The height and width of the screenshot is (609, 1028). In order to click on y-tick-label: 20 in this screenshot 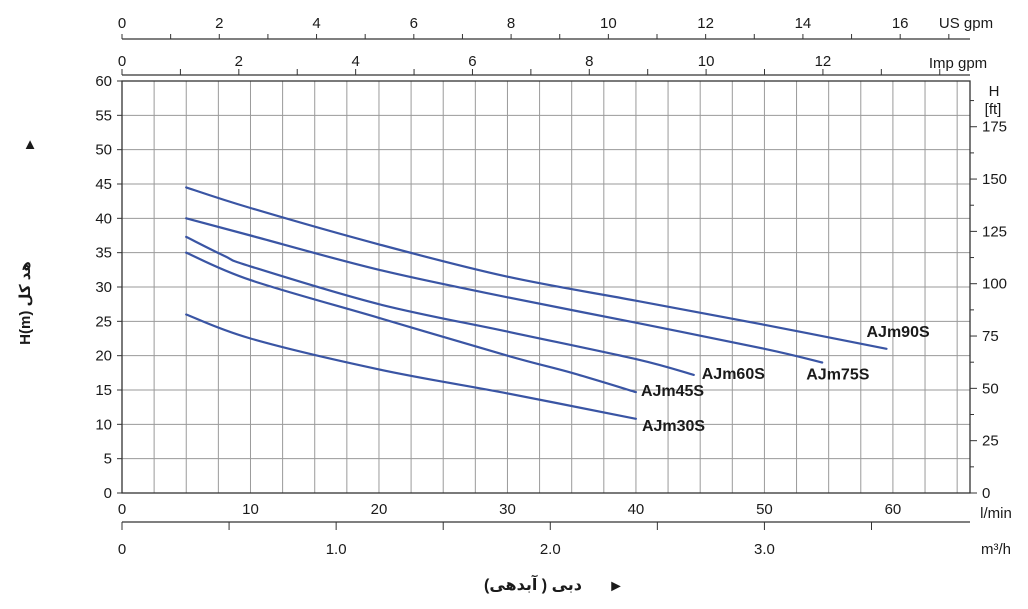, I will do `click(103, 356)`.